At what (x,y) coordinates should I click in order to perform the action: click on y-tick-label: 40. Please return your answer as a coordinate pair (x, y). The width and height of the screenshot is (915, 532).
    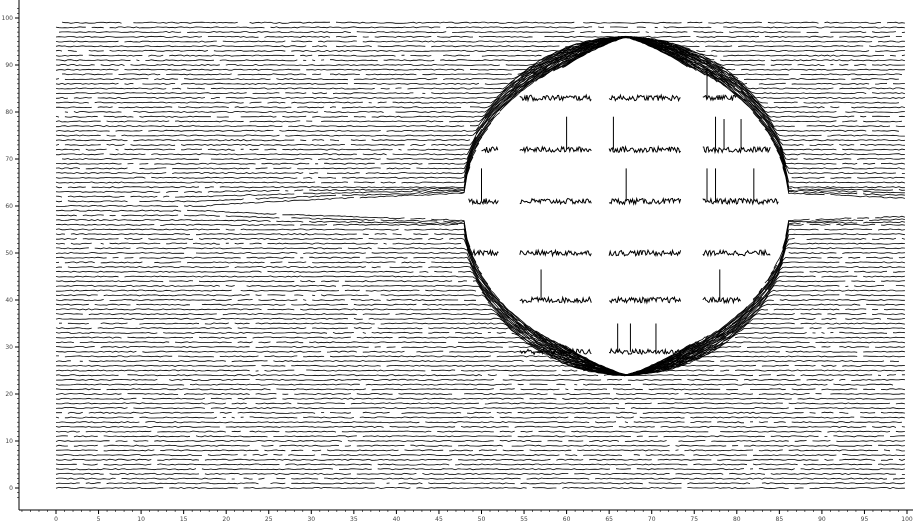
    Looking at the image, I should click on (9, 300).